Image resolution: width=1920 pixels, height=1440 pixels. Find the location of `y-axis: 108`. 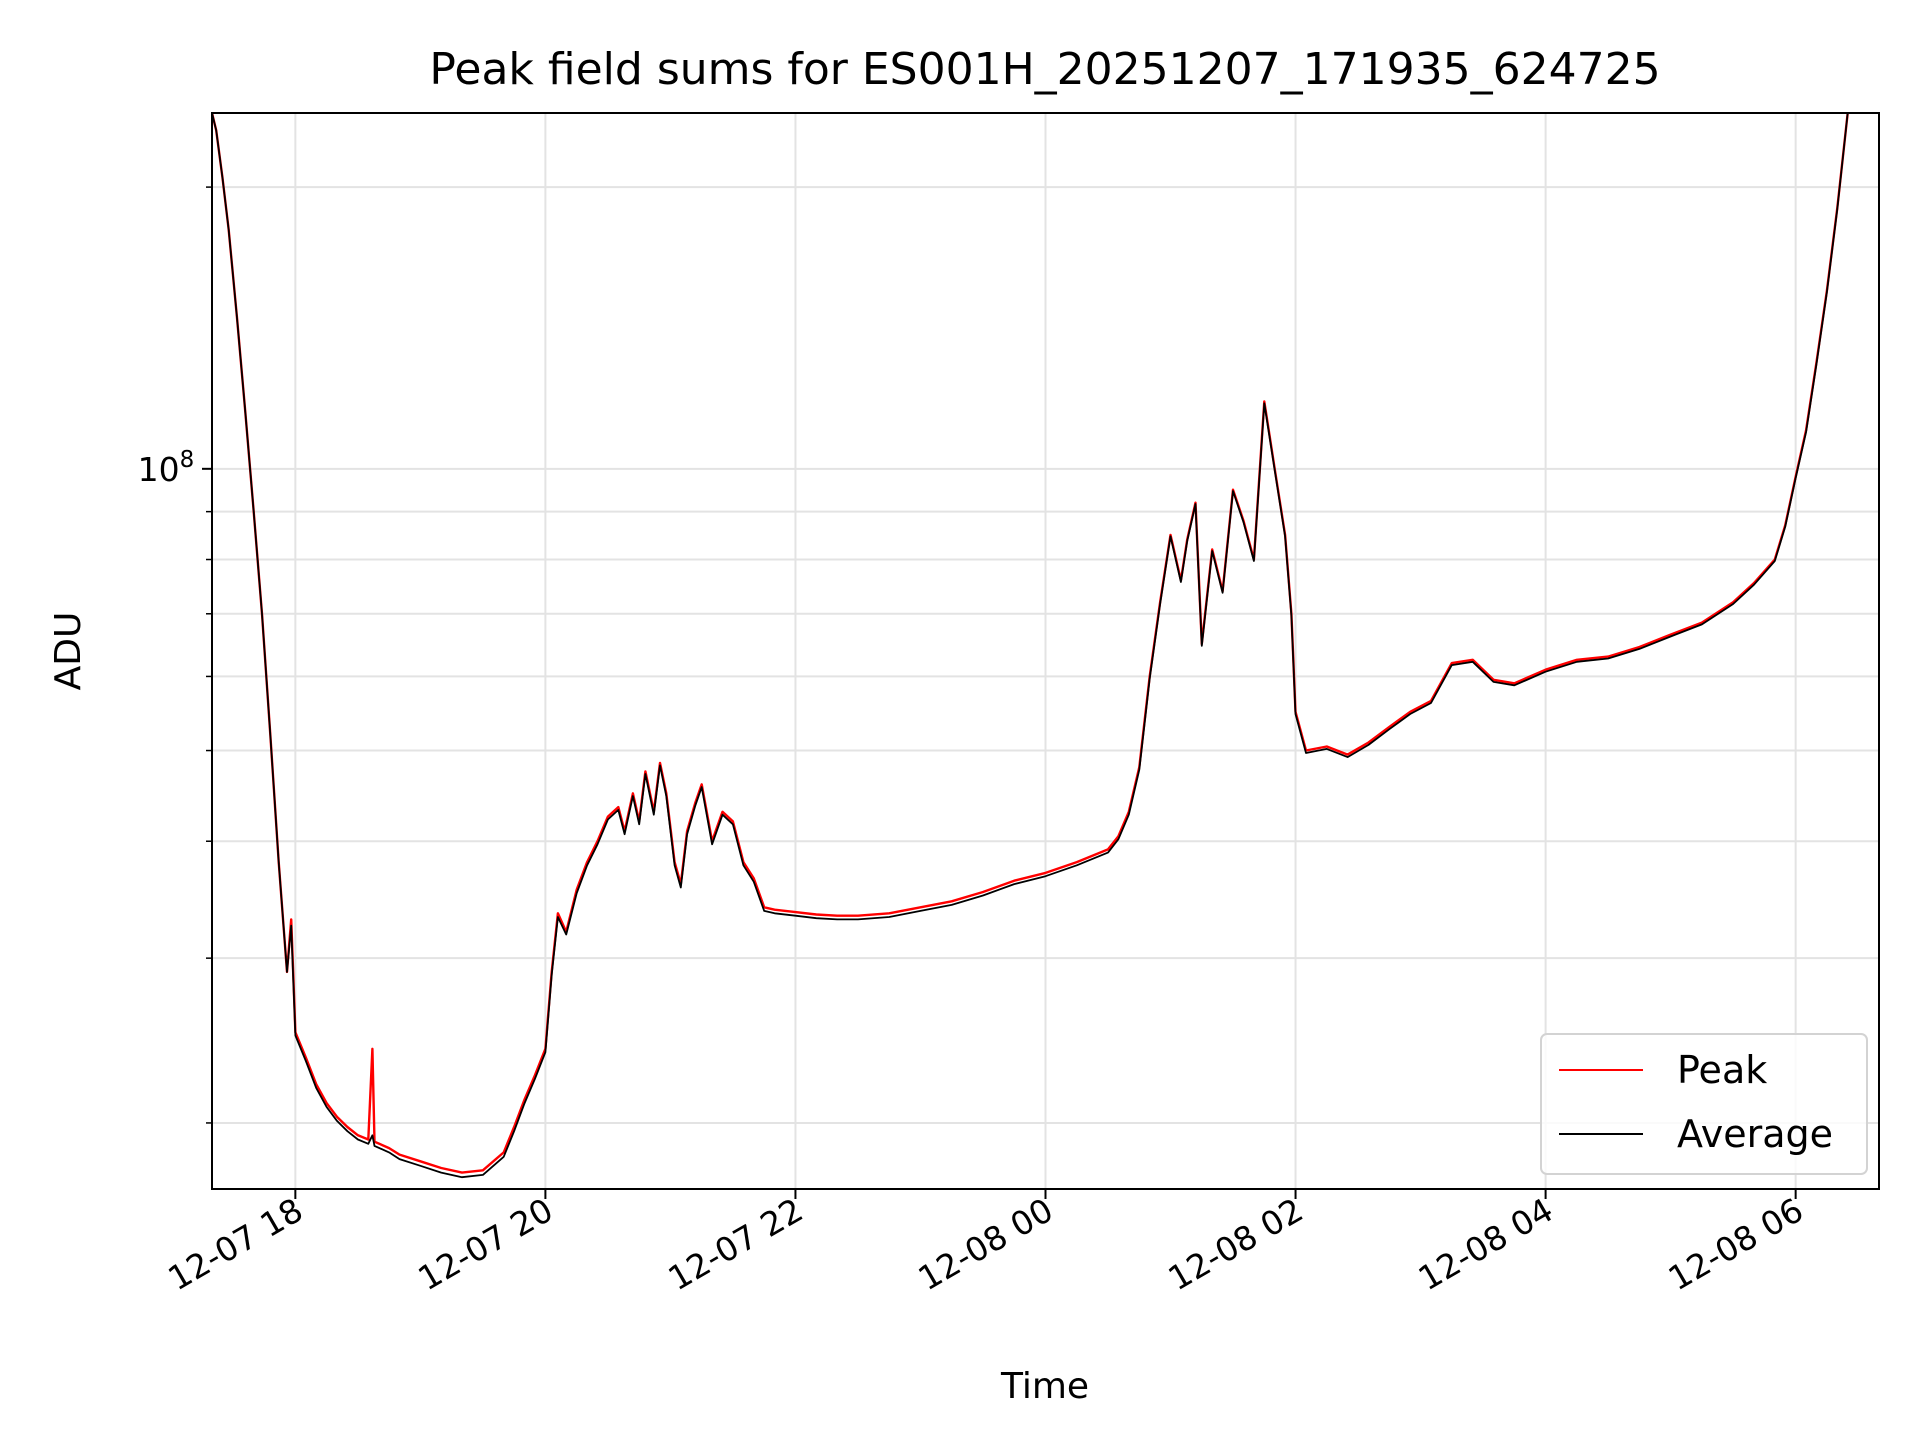

y-axis: 108 is located at coordinates (175, 655).